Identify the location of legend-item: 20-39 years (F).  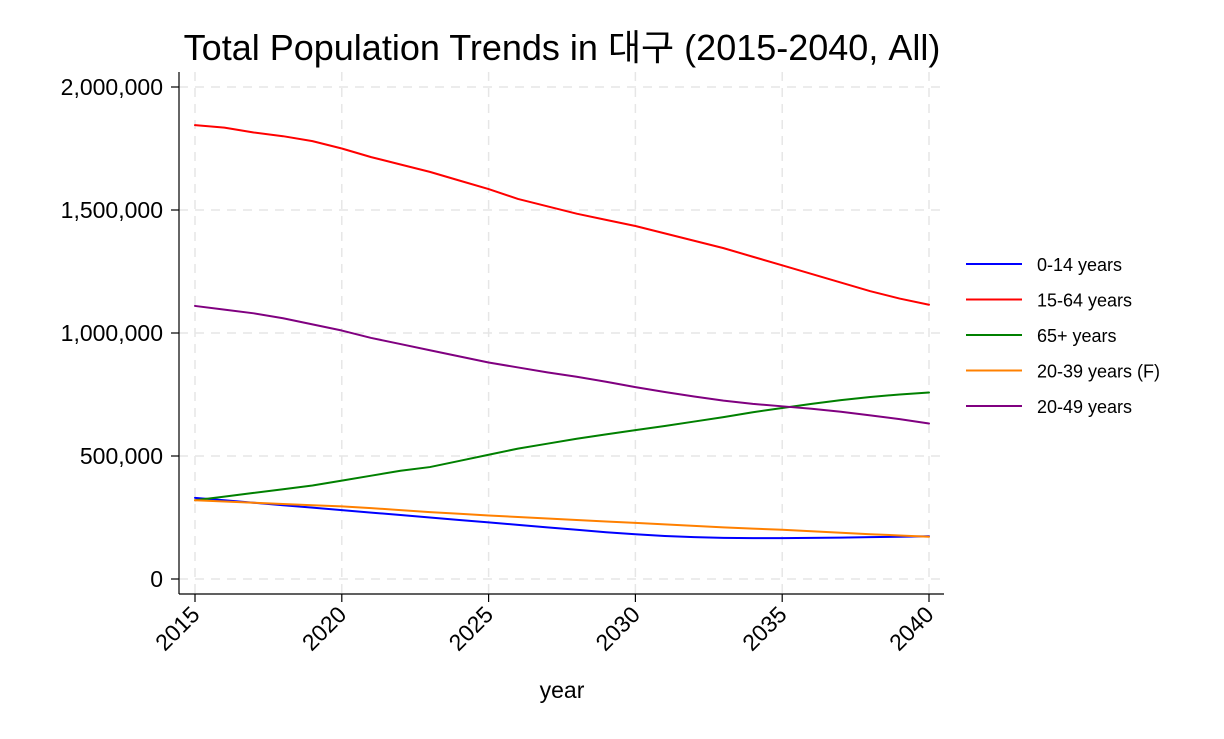
(1063, 372).